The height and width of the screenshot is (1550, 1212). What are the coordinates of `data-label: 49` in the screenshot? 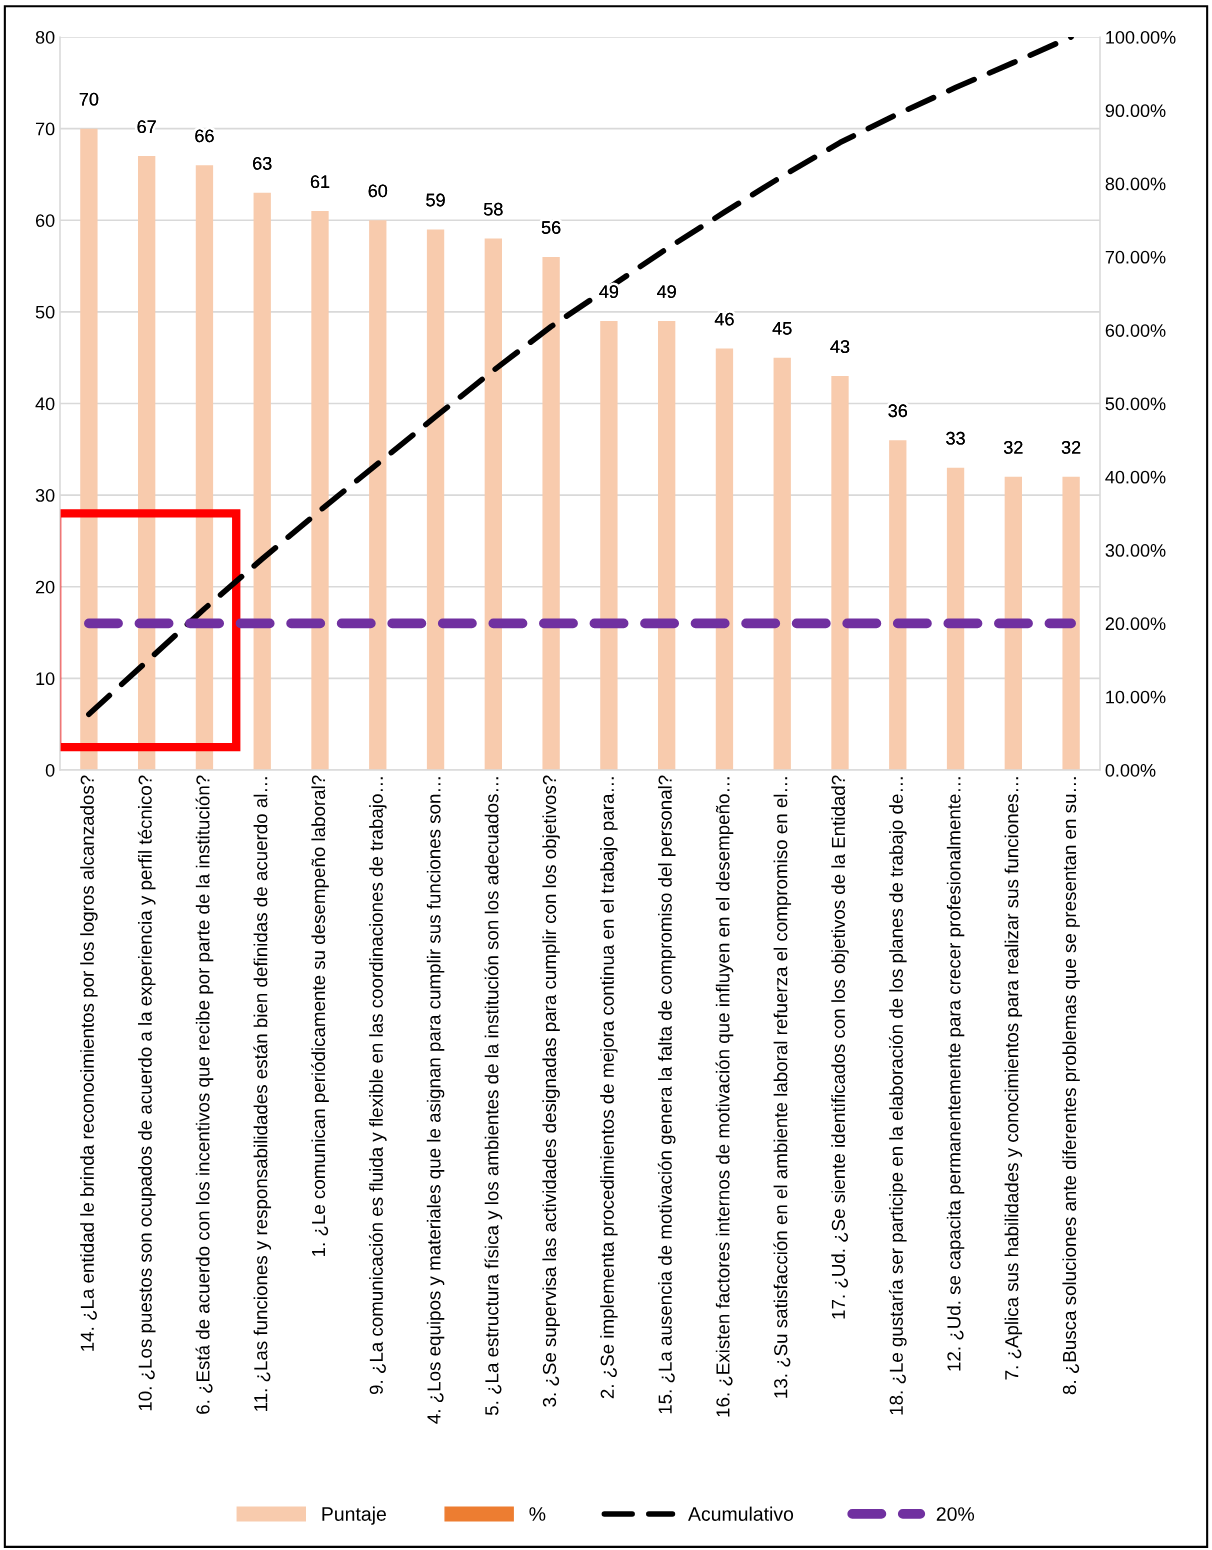 It's located at (666, 292).